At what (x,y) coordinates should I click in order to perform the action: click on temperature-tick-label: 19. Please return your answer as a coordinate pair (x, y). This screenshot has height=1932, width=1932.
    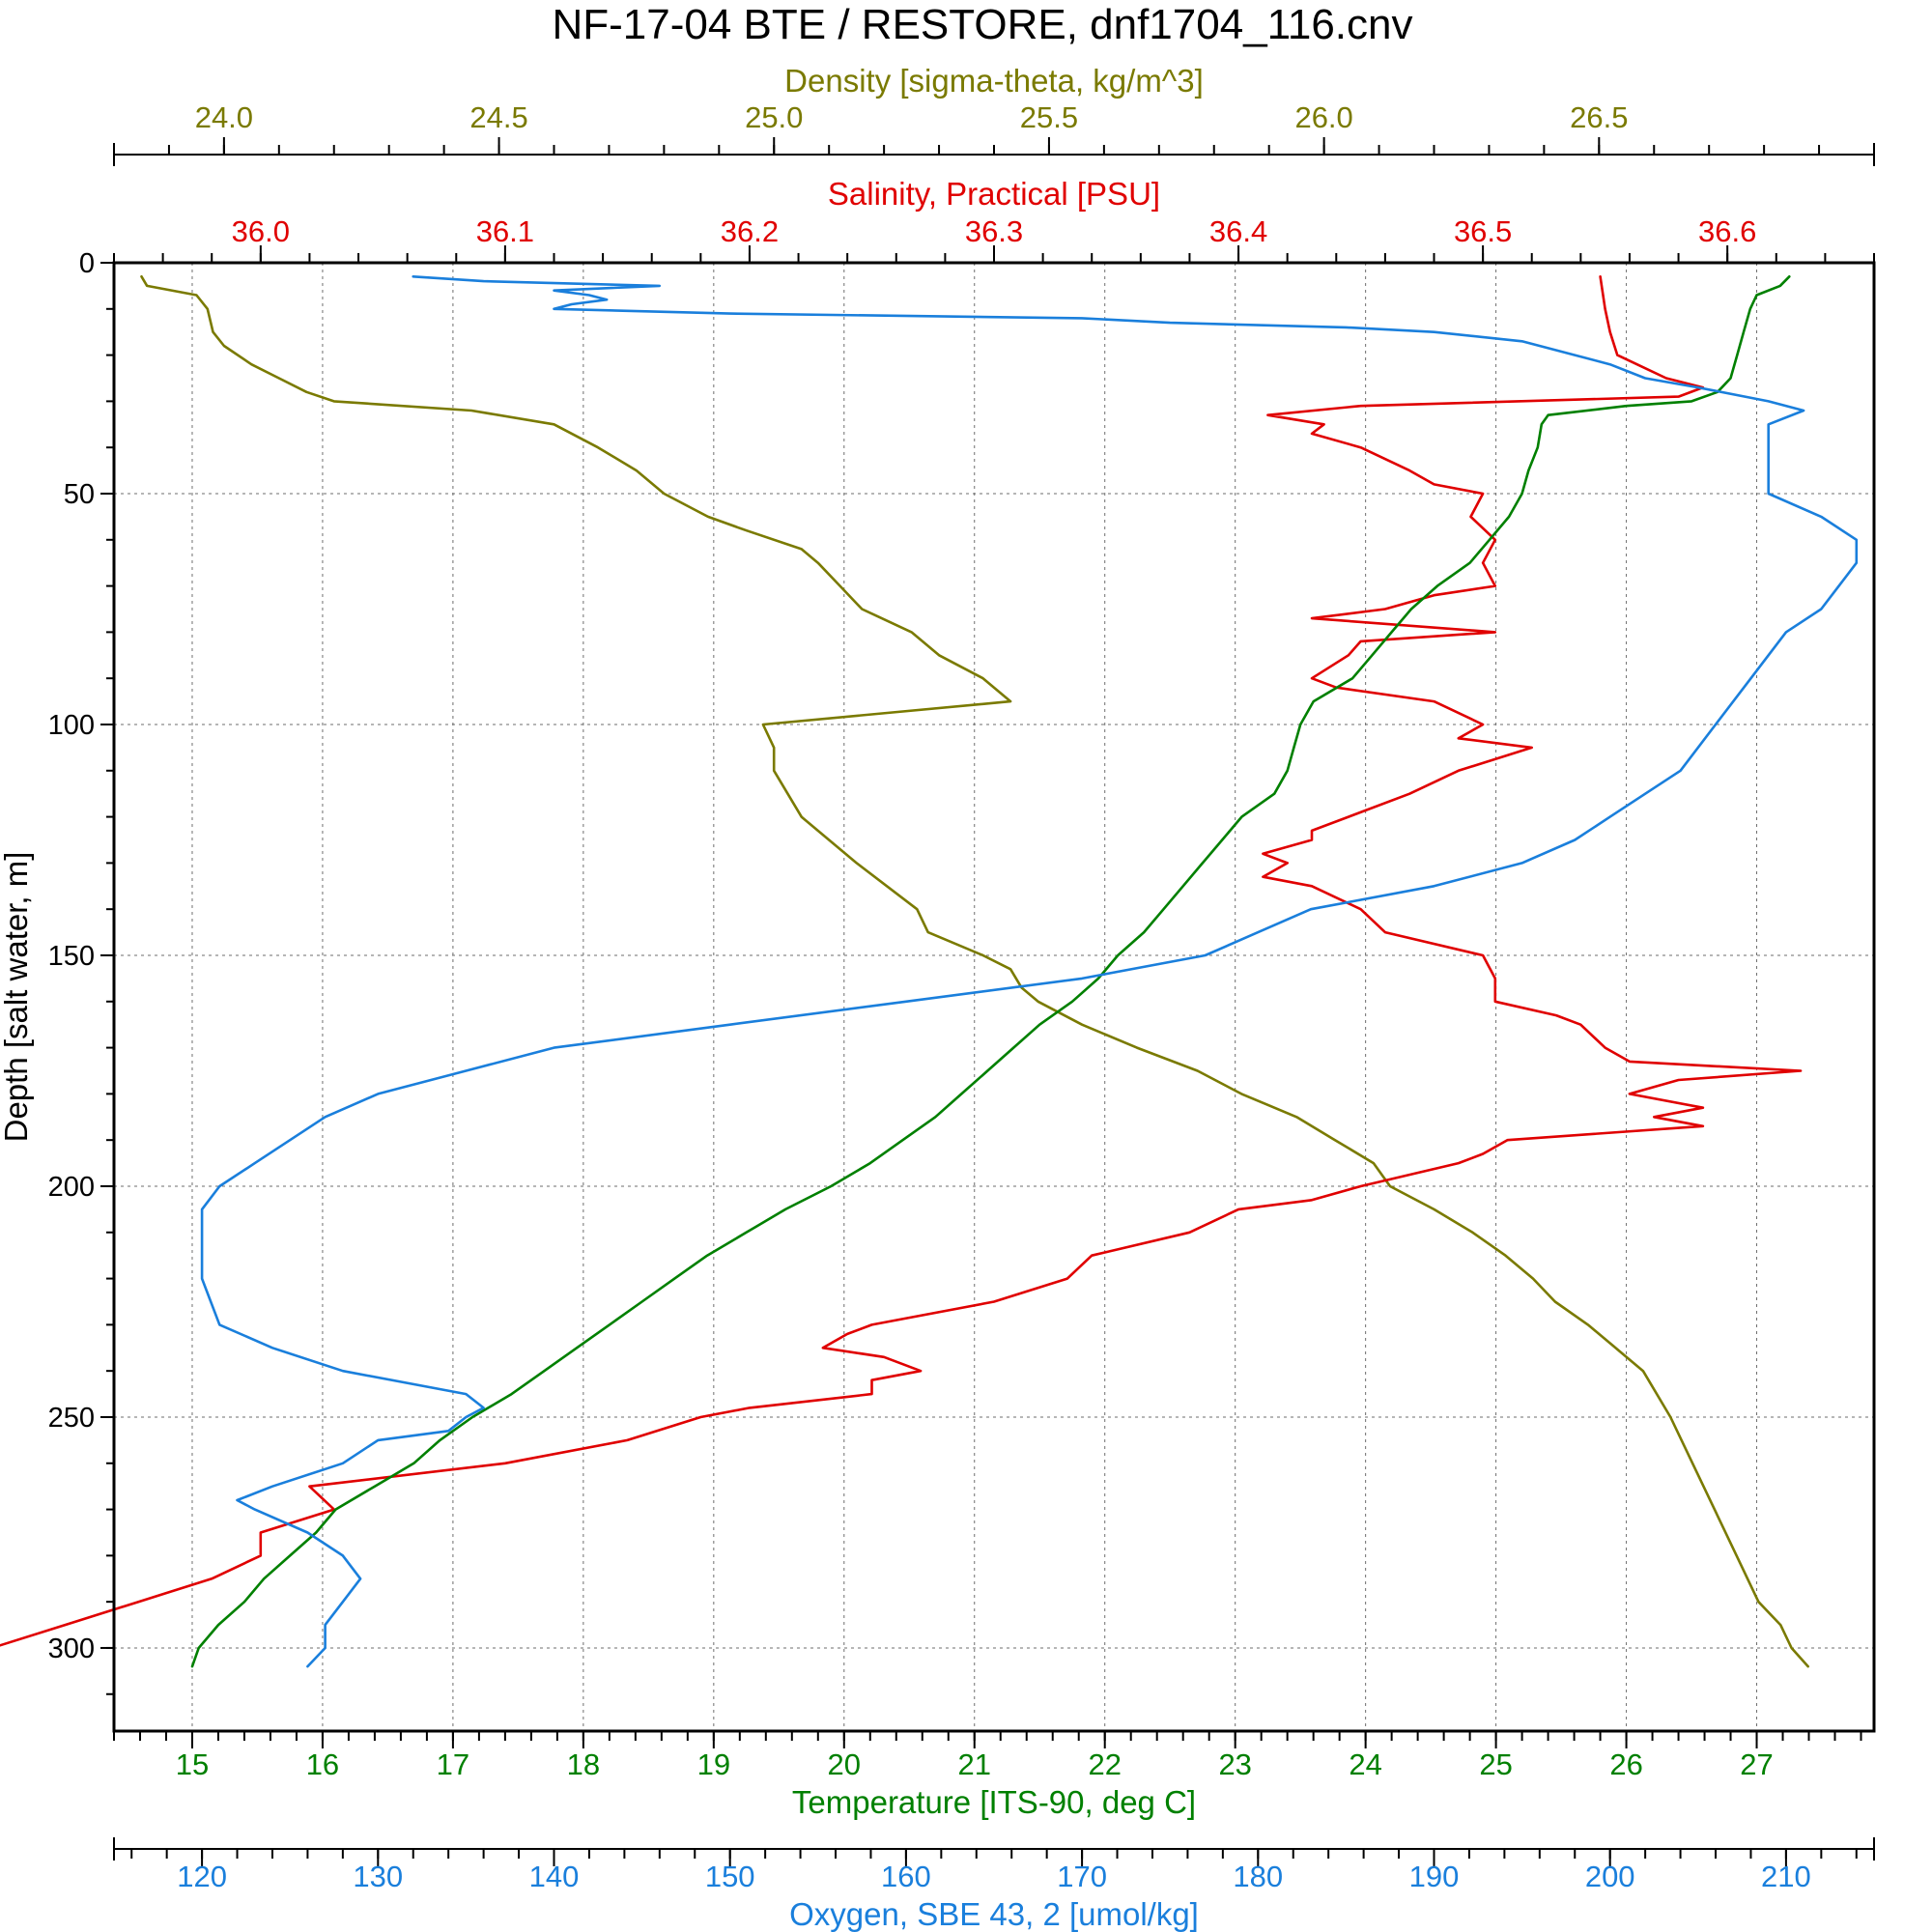
    Looking at the image, I should click on (713, 1764).